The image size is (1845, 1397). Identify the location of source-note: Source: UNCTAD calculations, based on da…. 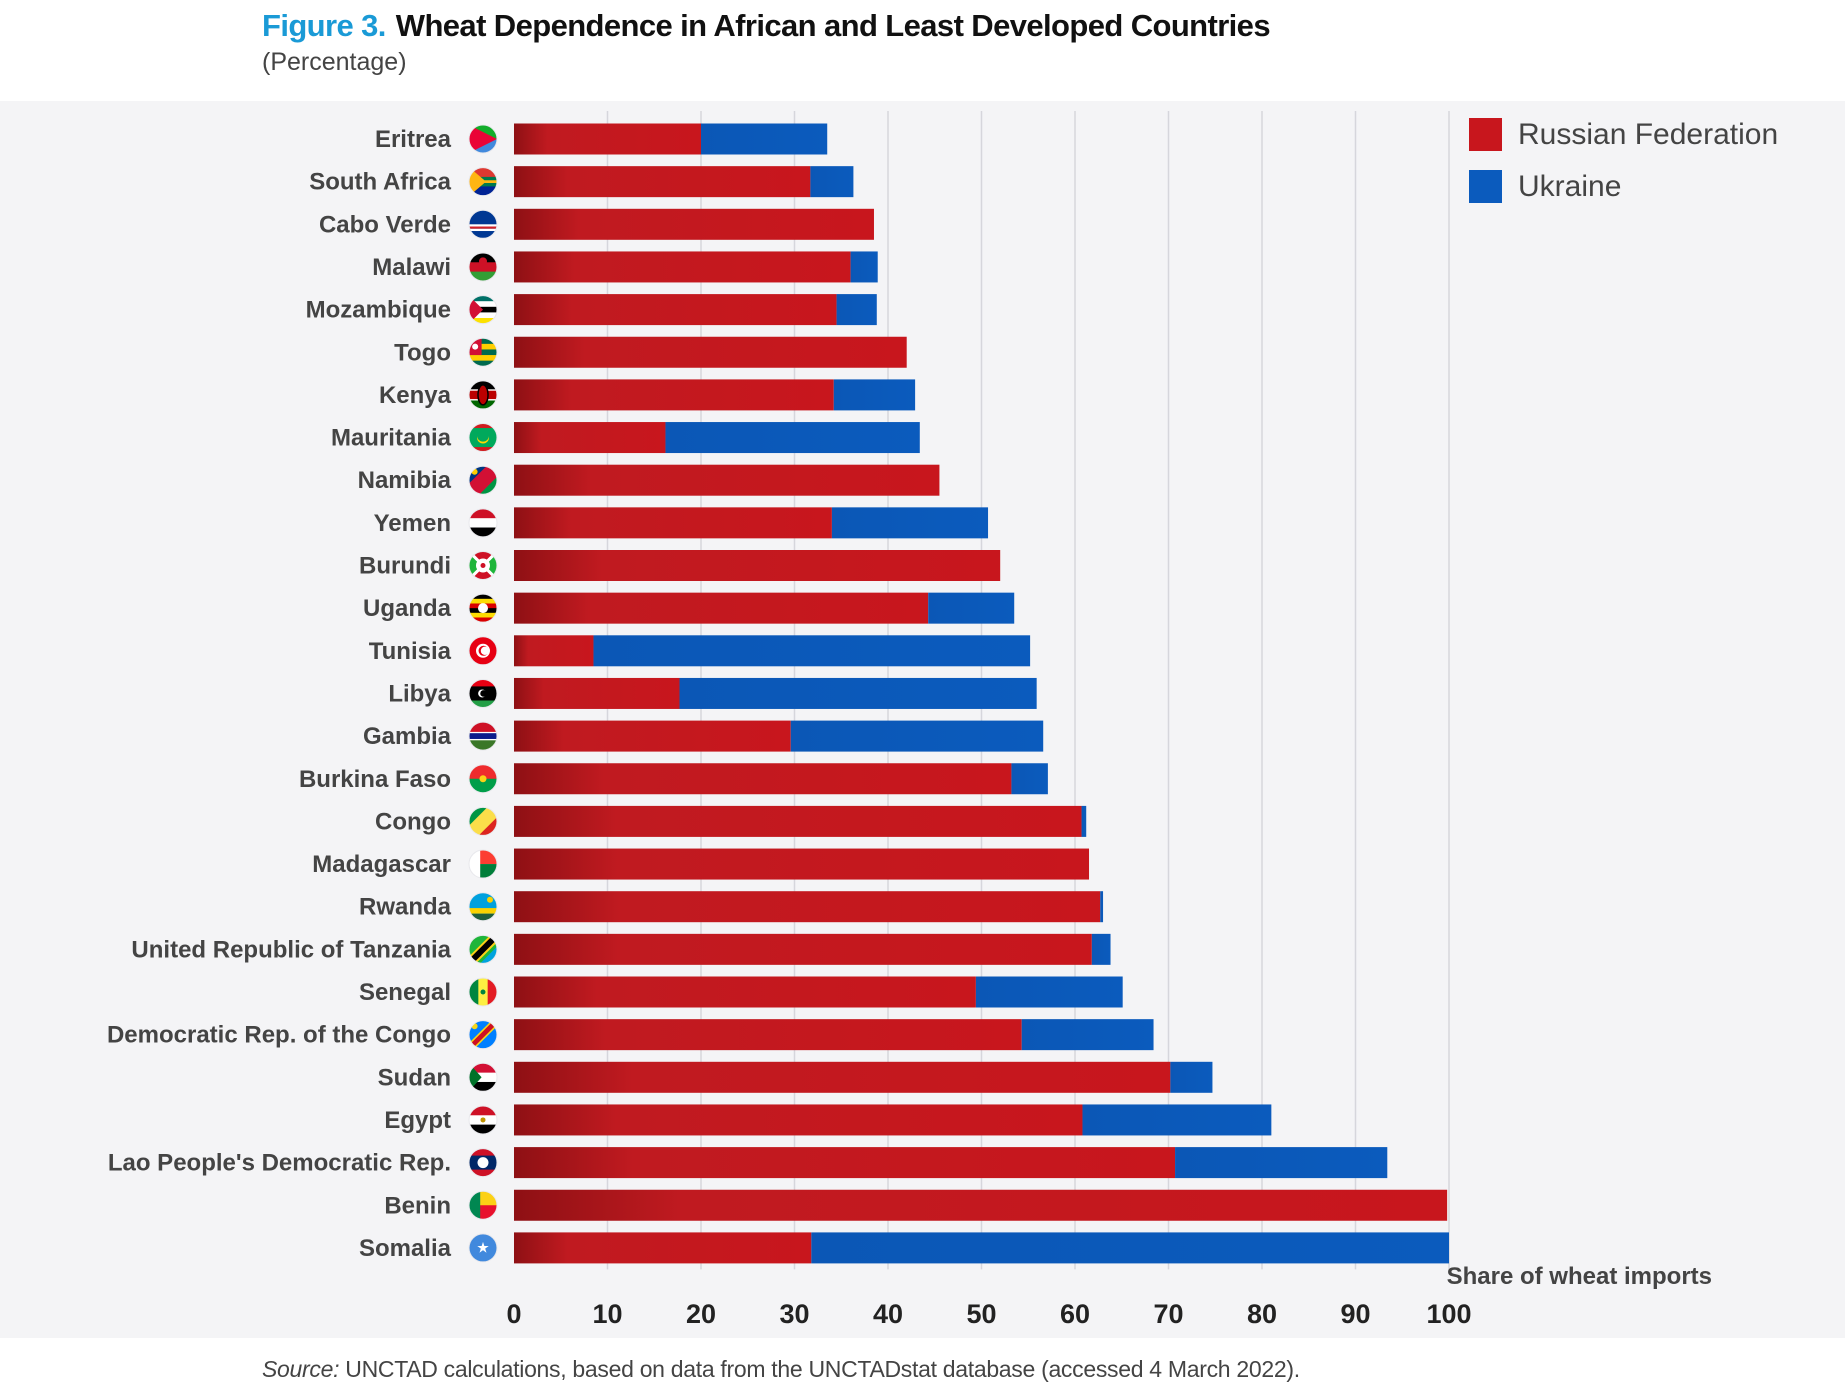
(781, 1369).